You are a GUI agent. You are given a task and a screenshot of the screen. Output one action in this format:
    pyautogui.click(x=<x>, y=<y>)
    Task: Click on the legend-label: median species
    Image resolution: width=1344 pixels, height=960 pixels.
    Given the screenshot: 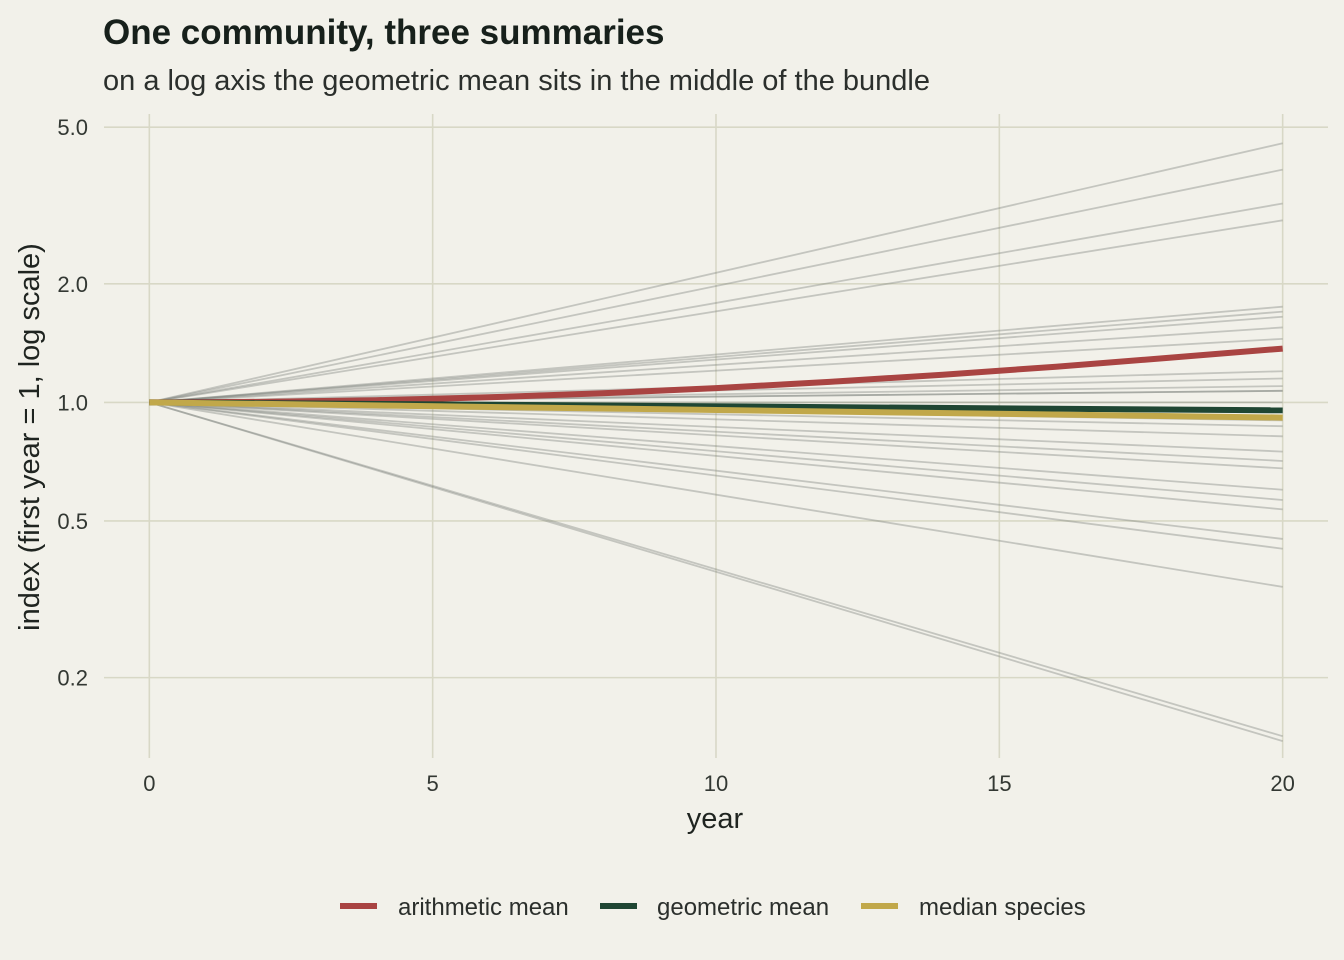 What is the action you would take?
    pyautogui.click(x=1002, y=907)
    